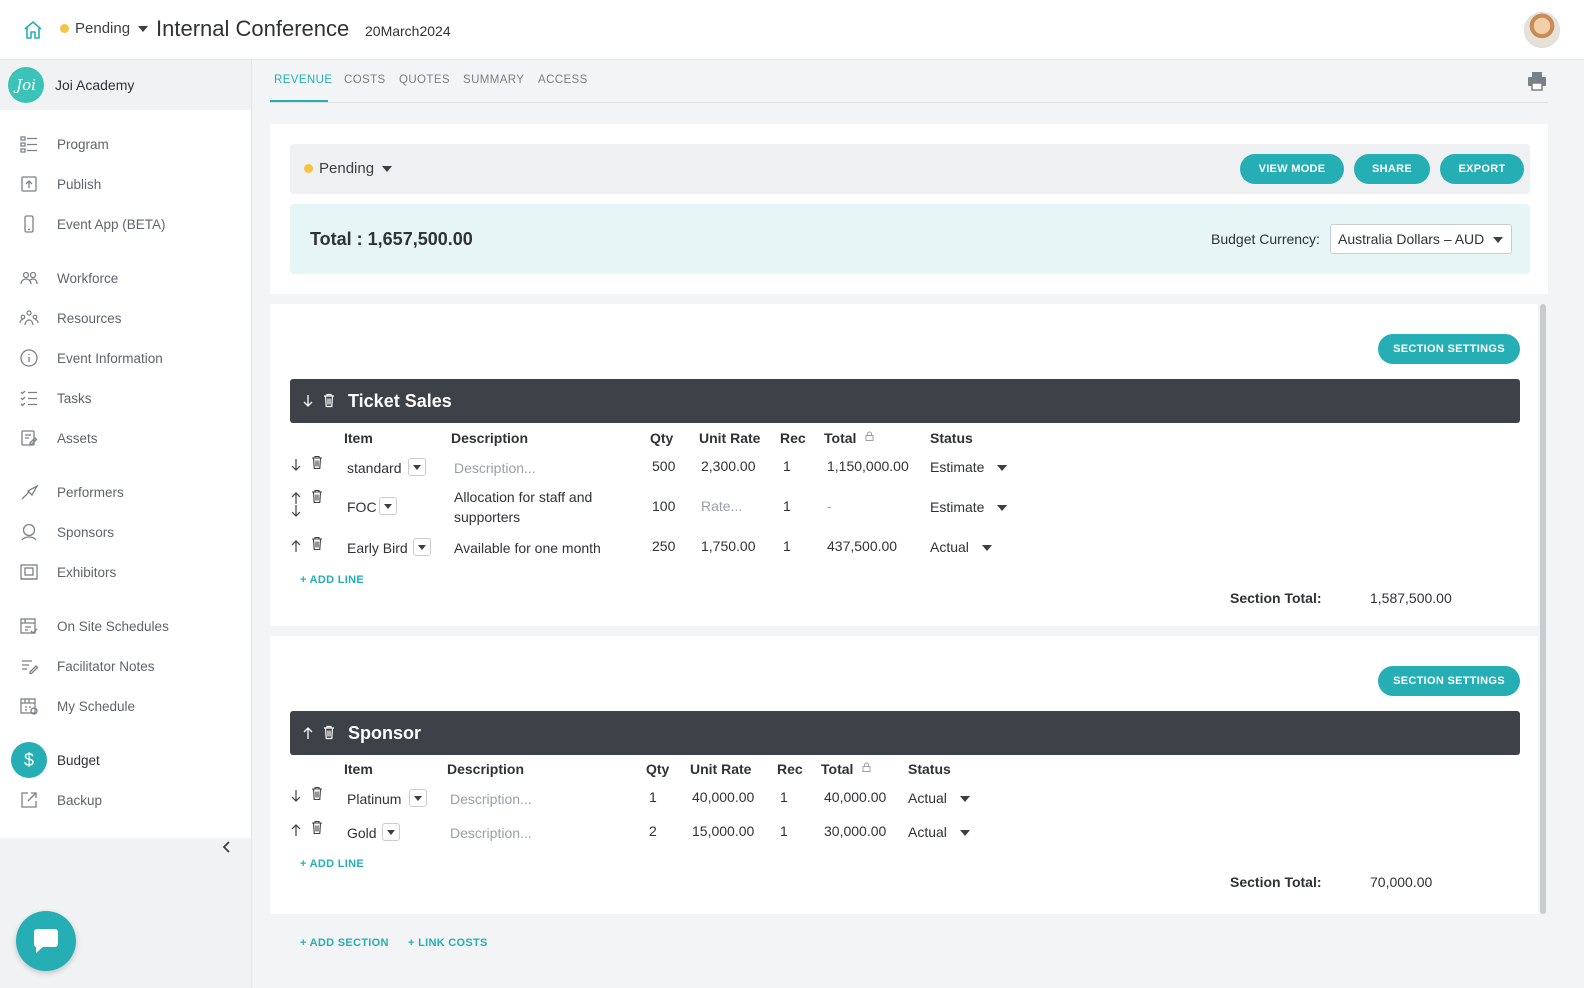 The image size is (1584, 988). Describe the element at coordinates (424, 80) in the screenshot. I see `tab-quotes: QUOTES` at that location.